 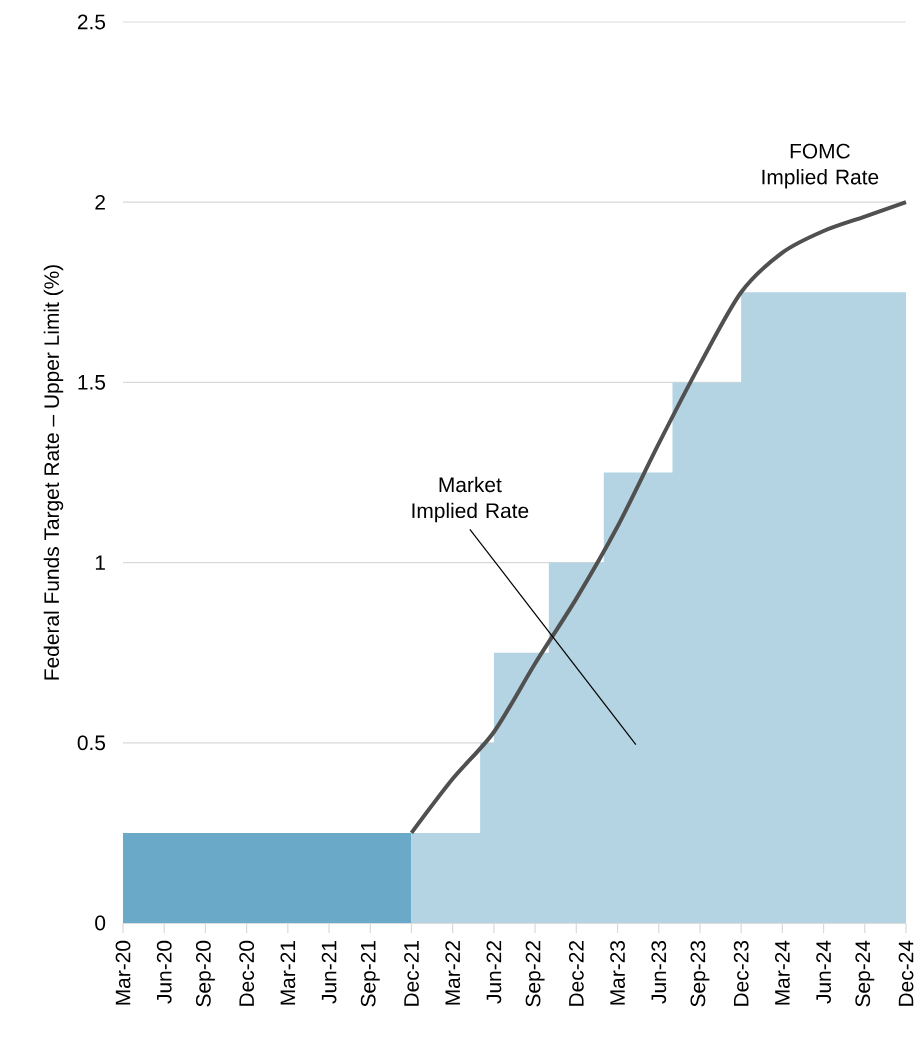 What do you see at coordinates (100, 562) in the screenshot?
I see `y-tick-label: 1` at bounding box center [100, 562].